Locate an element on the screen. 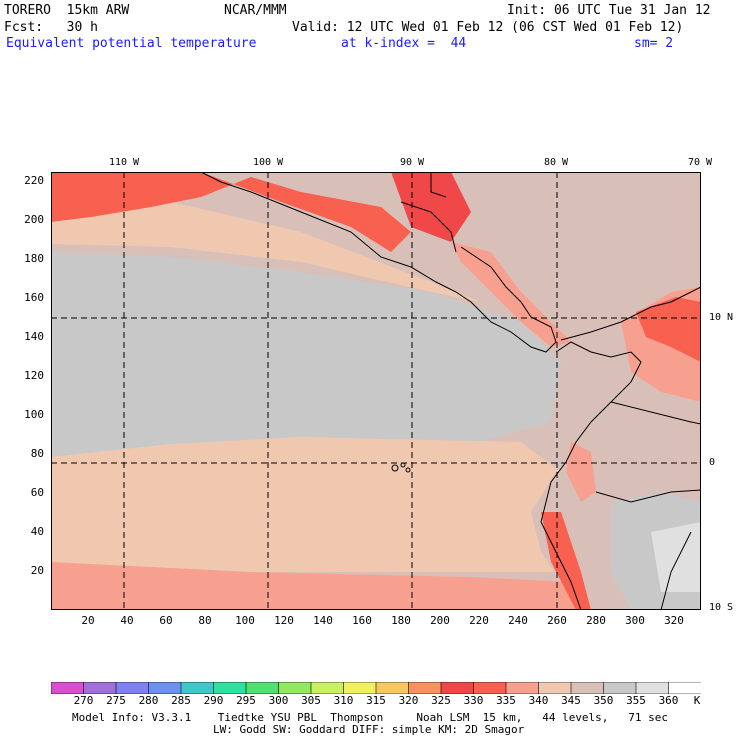  colorbar-tick-label: 320 is located at coordinates (408, 700).